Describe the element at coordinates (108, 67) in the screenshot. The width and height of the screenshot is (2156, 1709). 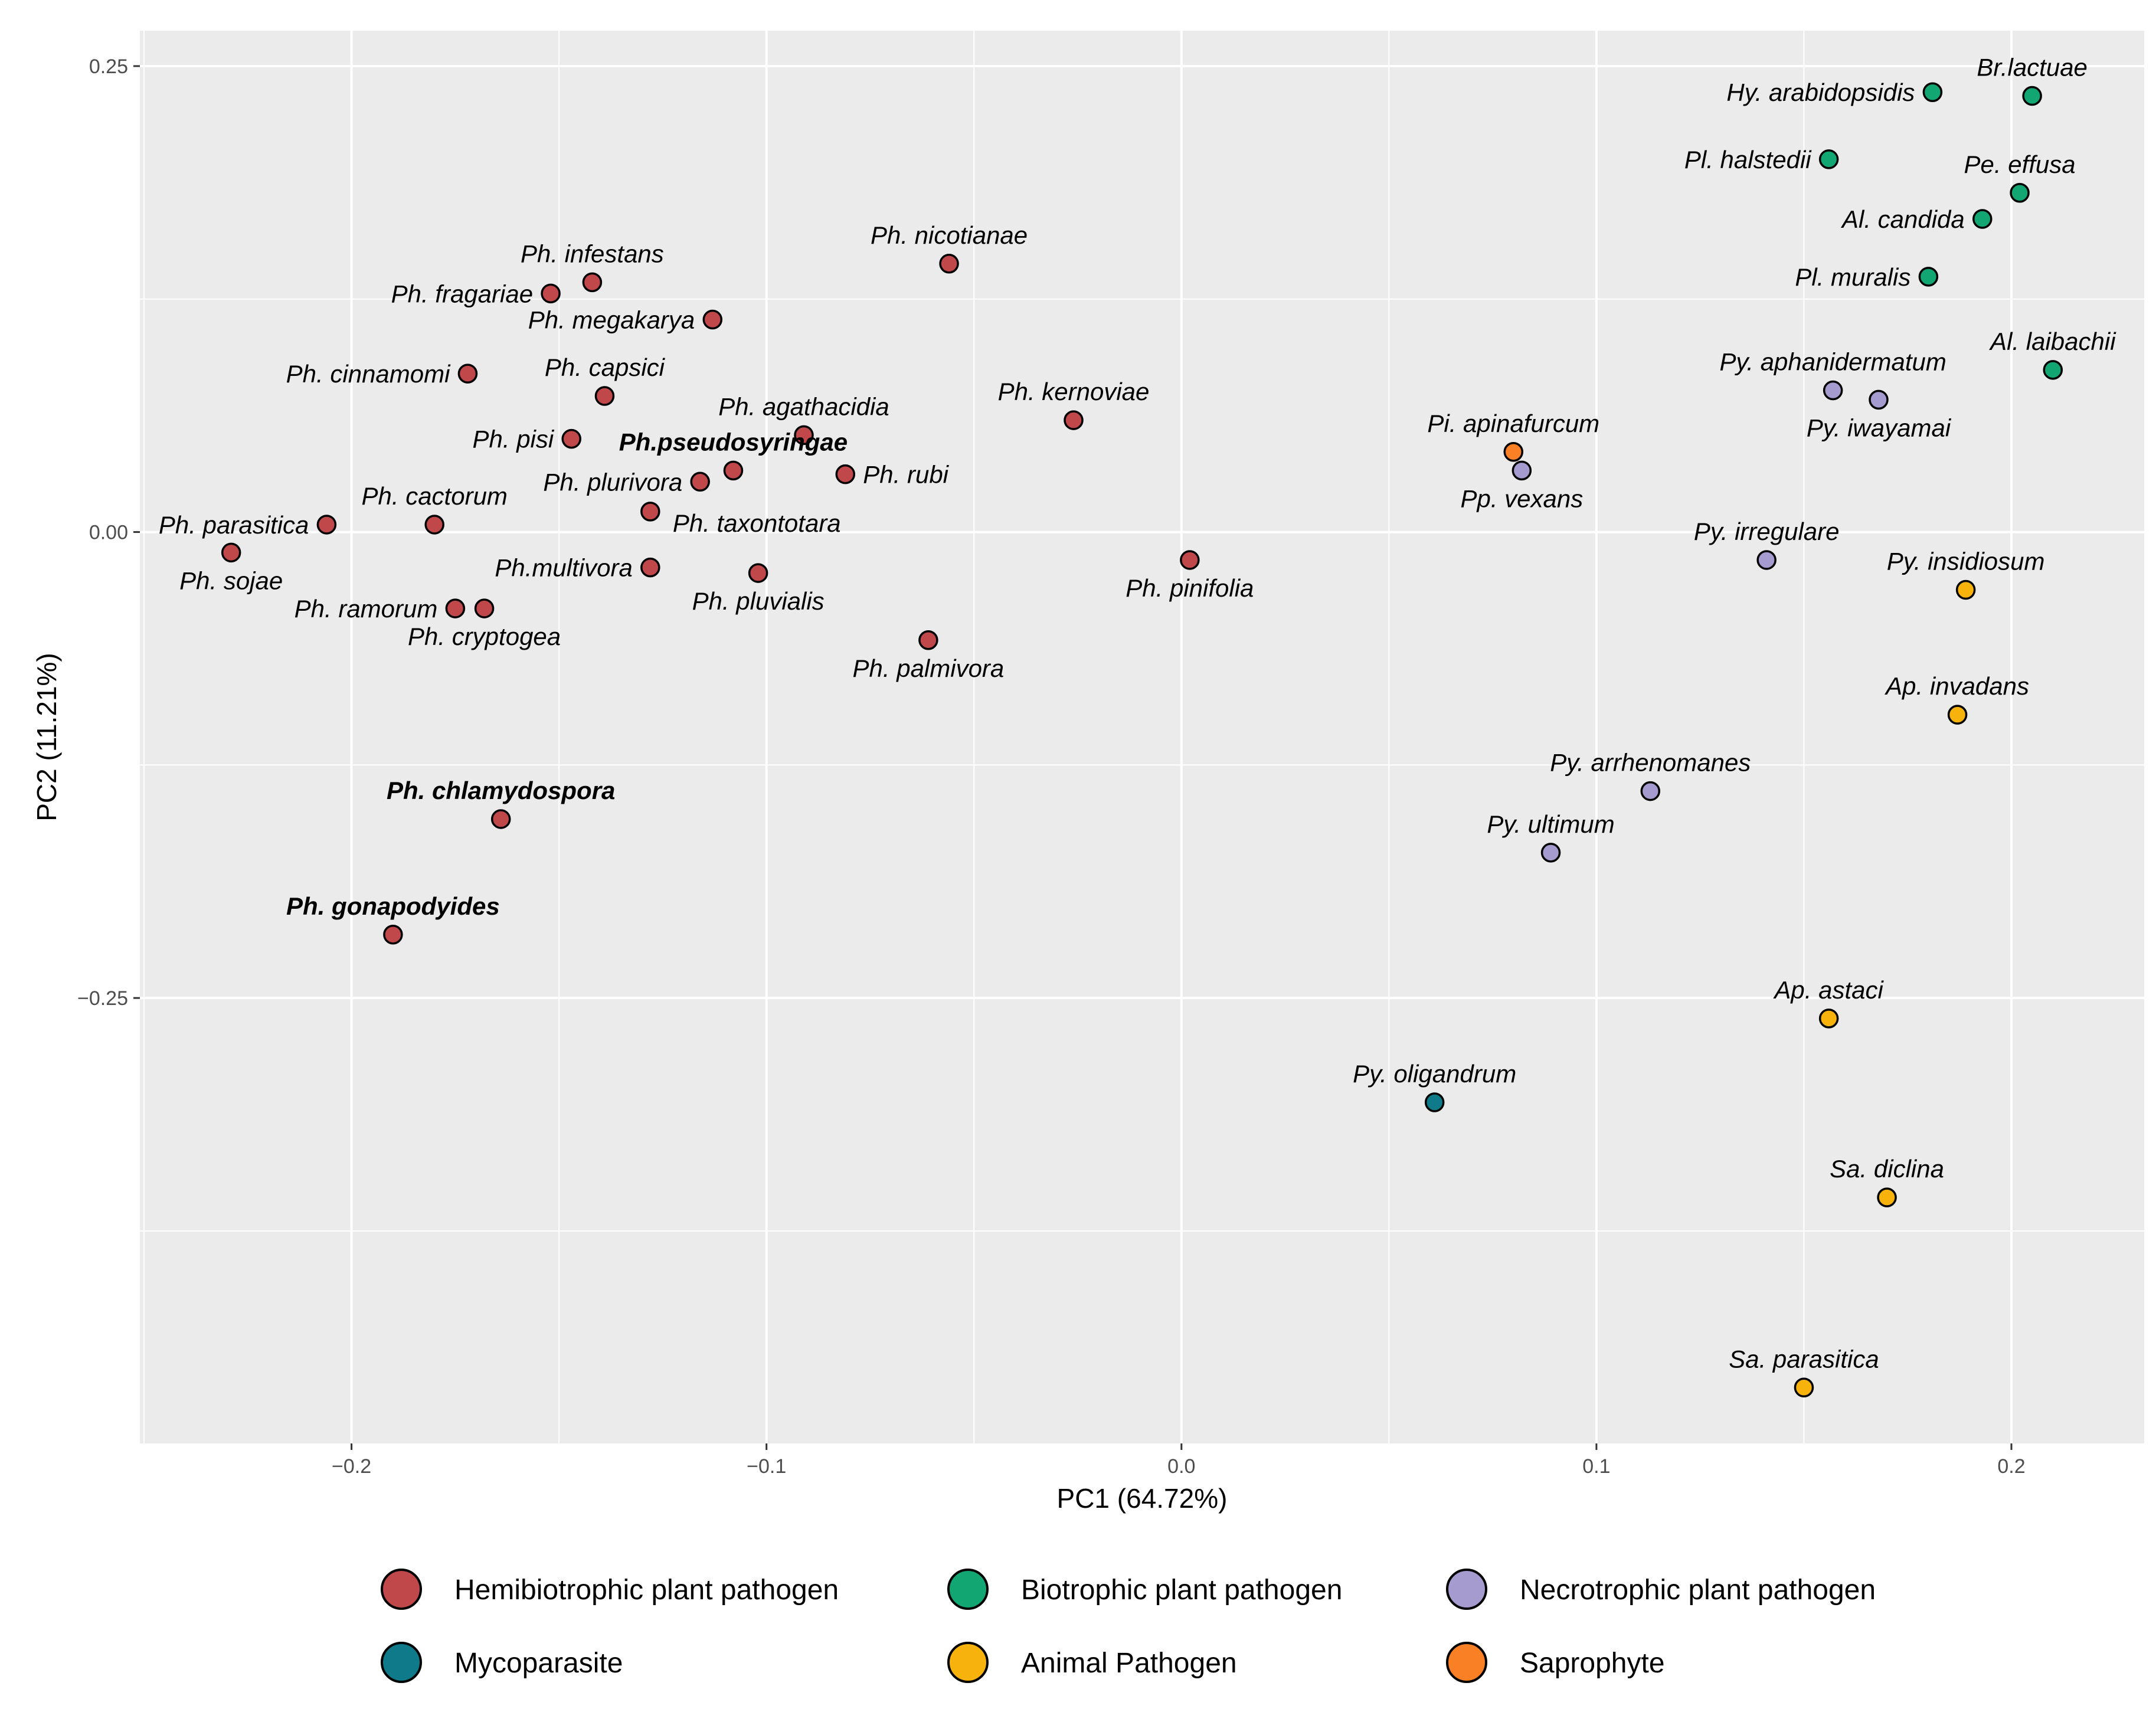
I see `y-tick-label: 0.25` at that location.